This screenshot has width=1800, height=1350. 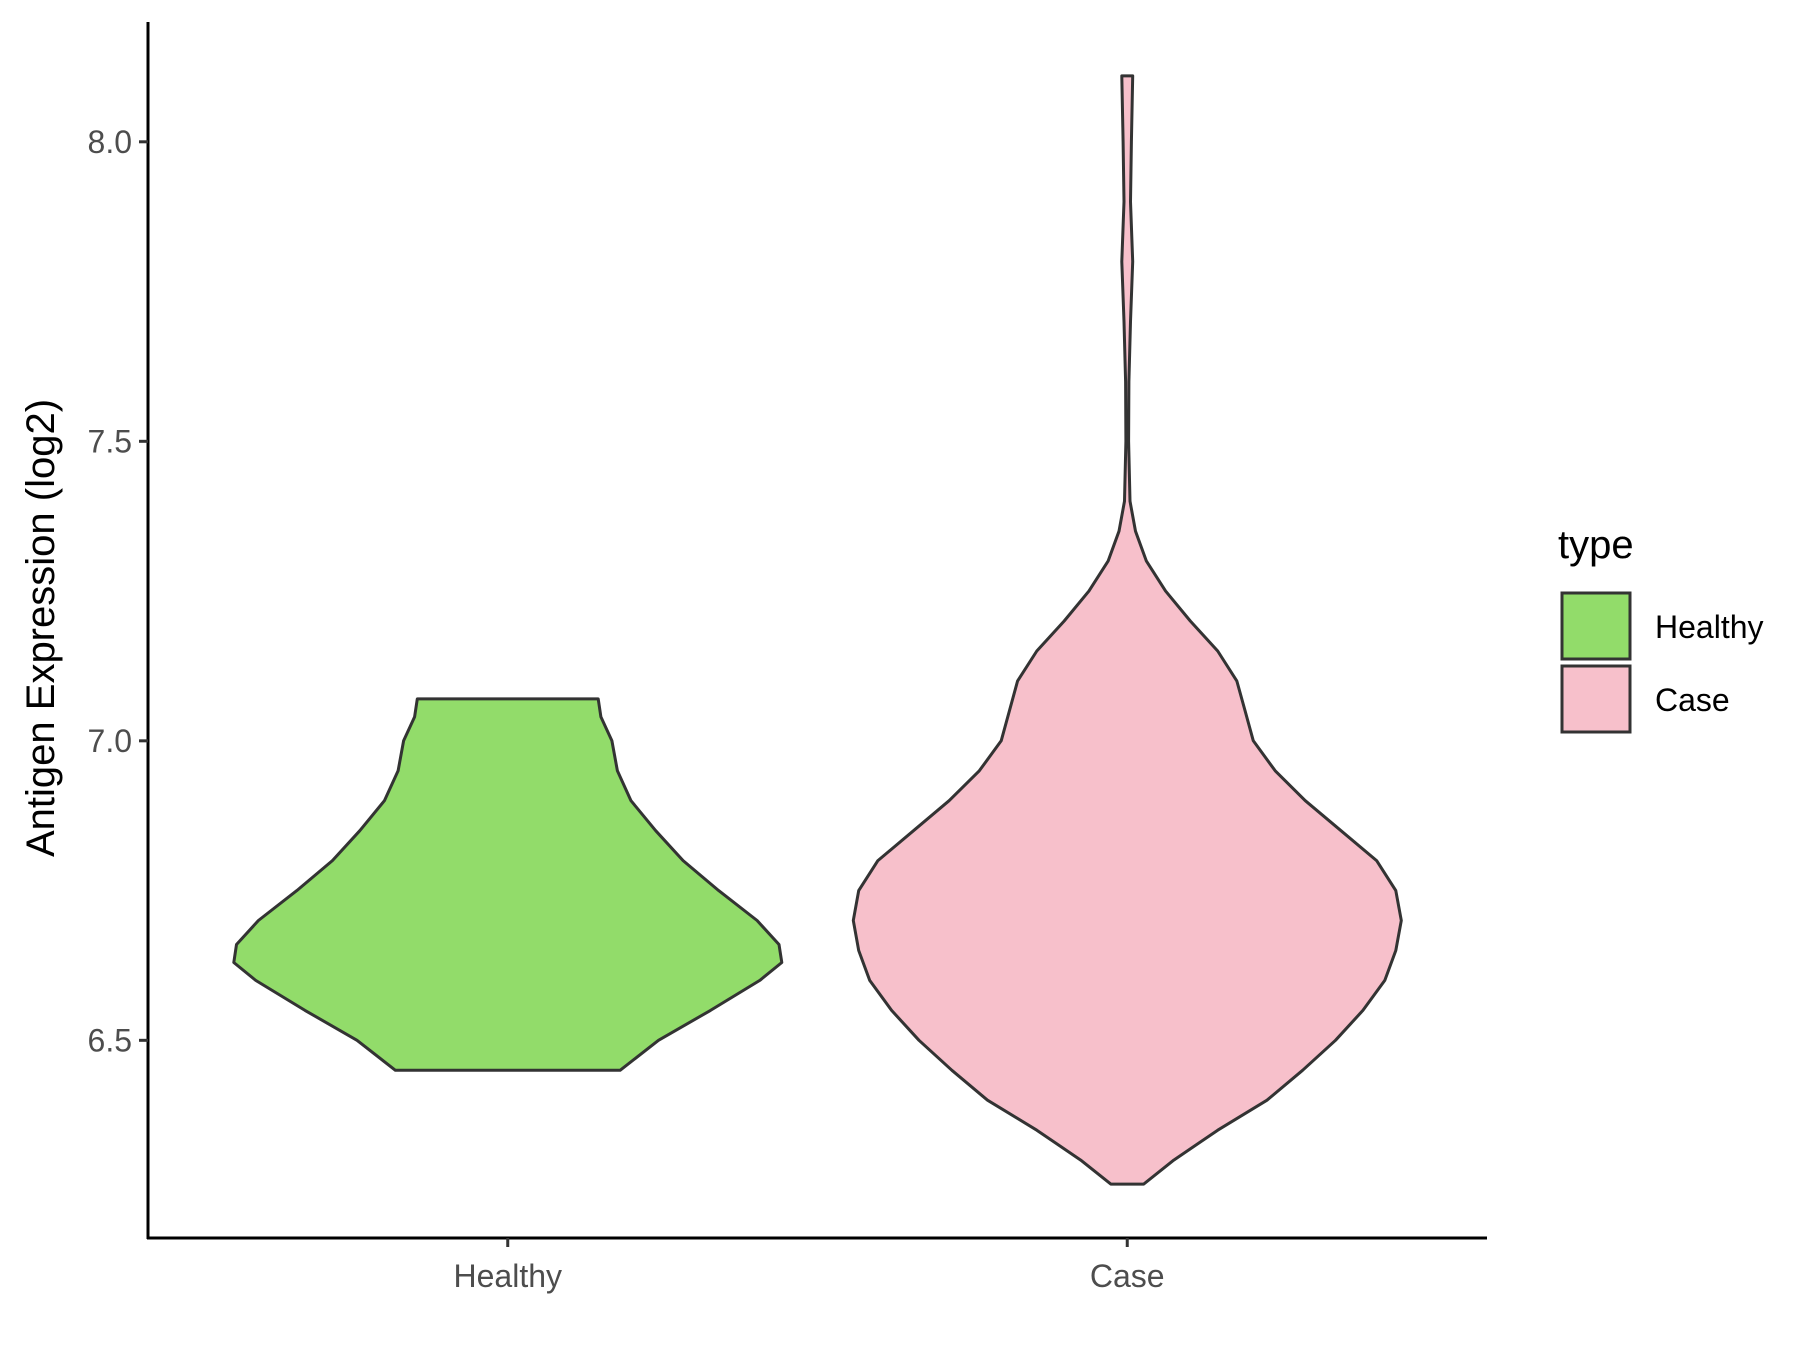 What do you see at coordinates (508, 1276) in the screenshot?
I see `x-tick-label: Healthy` at bounding box center [508, 1276].